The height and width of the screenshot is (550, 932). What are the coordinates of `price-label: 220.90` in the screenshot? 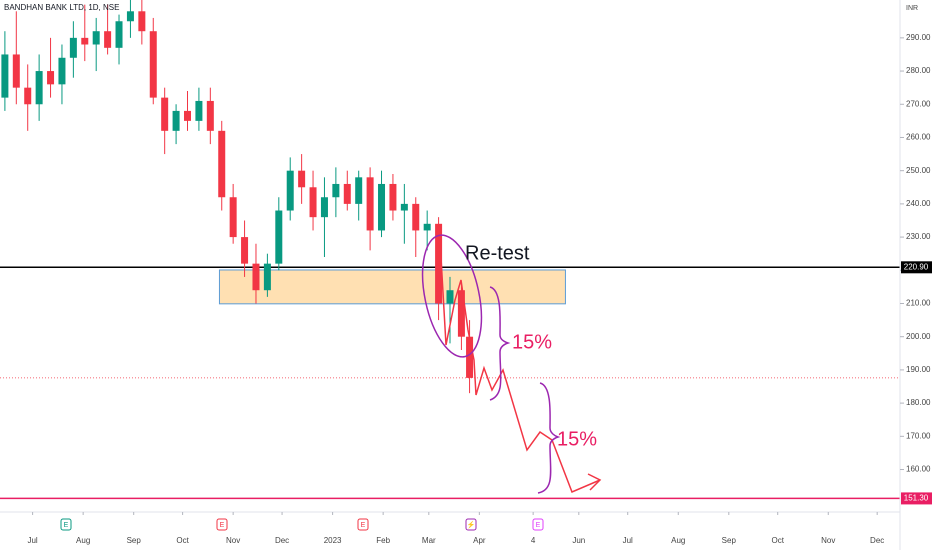 It's located at (916, 266).